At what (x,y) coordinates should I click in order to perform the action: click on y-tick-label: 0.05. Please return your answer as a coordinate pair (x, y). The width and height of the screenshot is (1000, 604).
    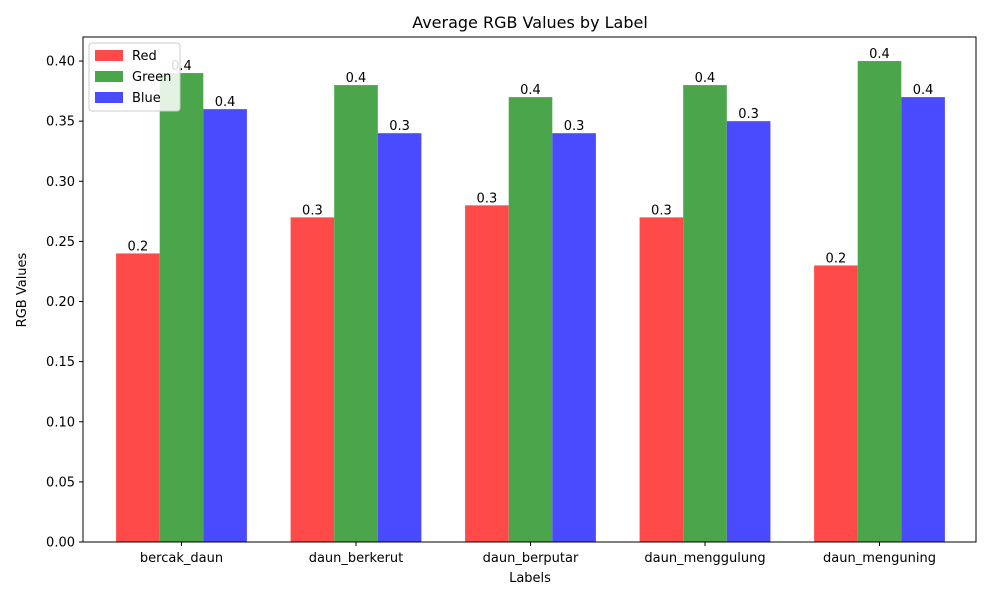
    Looking at the image, I should click on (60, 482).